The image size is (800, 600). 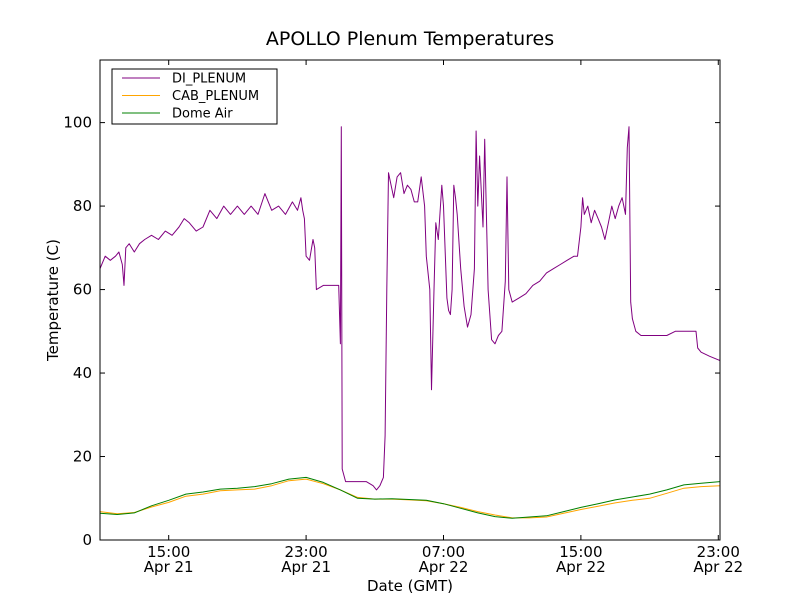 What do you see at coordinates (215, 96) in the screenshot?
I see `legend-label-cab-plenum: CAB_PLENUM` at bounding box center [215, 96].